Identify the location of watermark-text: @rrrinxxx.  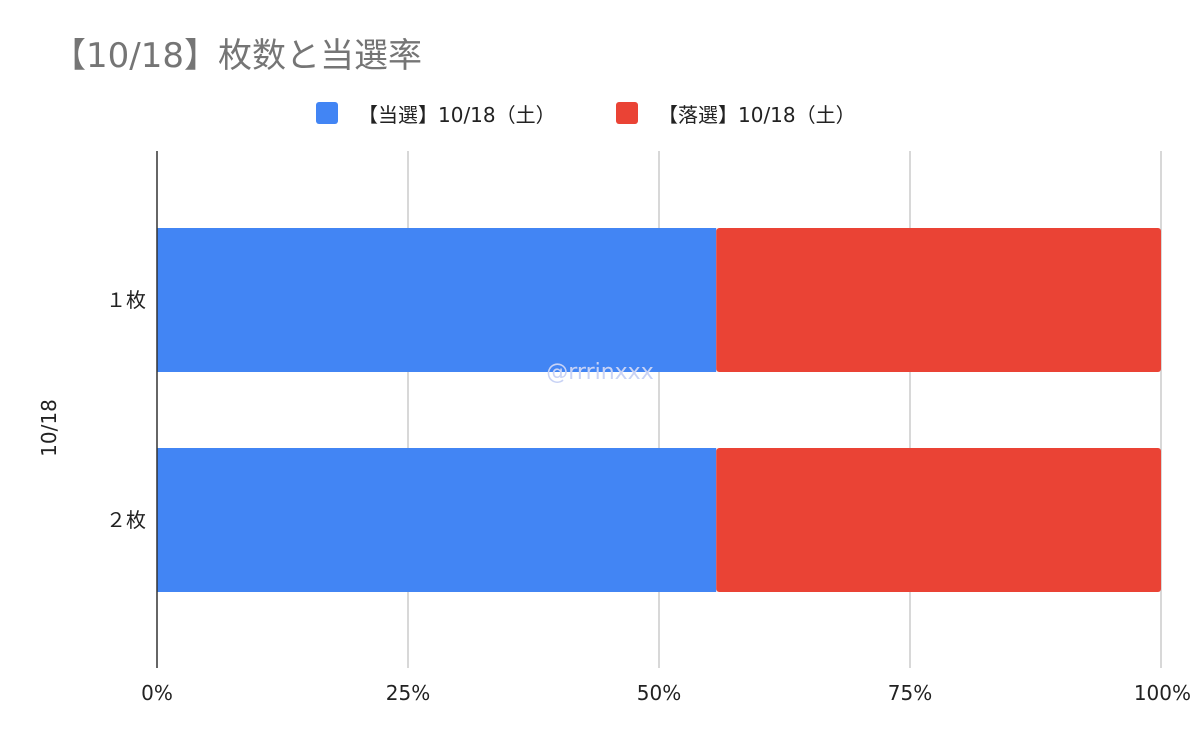
(599, 372).